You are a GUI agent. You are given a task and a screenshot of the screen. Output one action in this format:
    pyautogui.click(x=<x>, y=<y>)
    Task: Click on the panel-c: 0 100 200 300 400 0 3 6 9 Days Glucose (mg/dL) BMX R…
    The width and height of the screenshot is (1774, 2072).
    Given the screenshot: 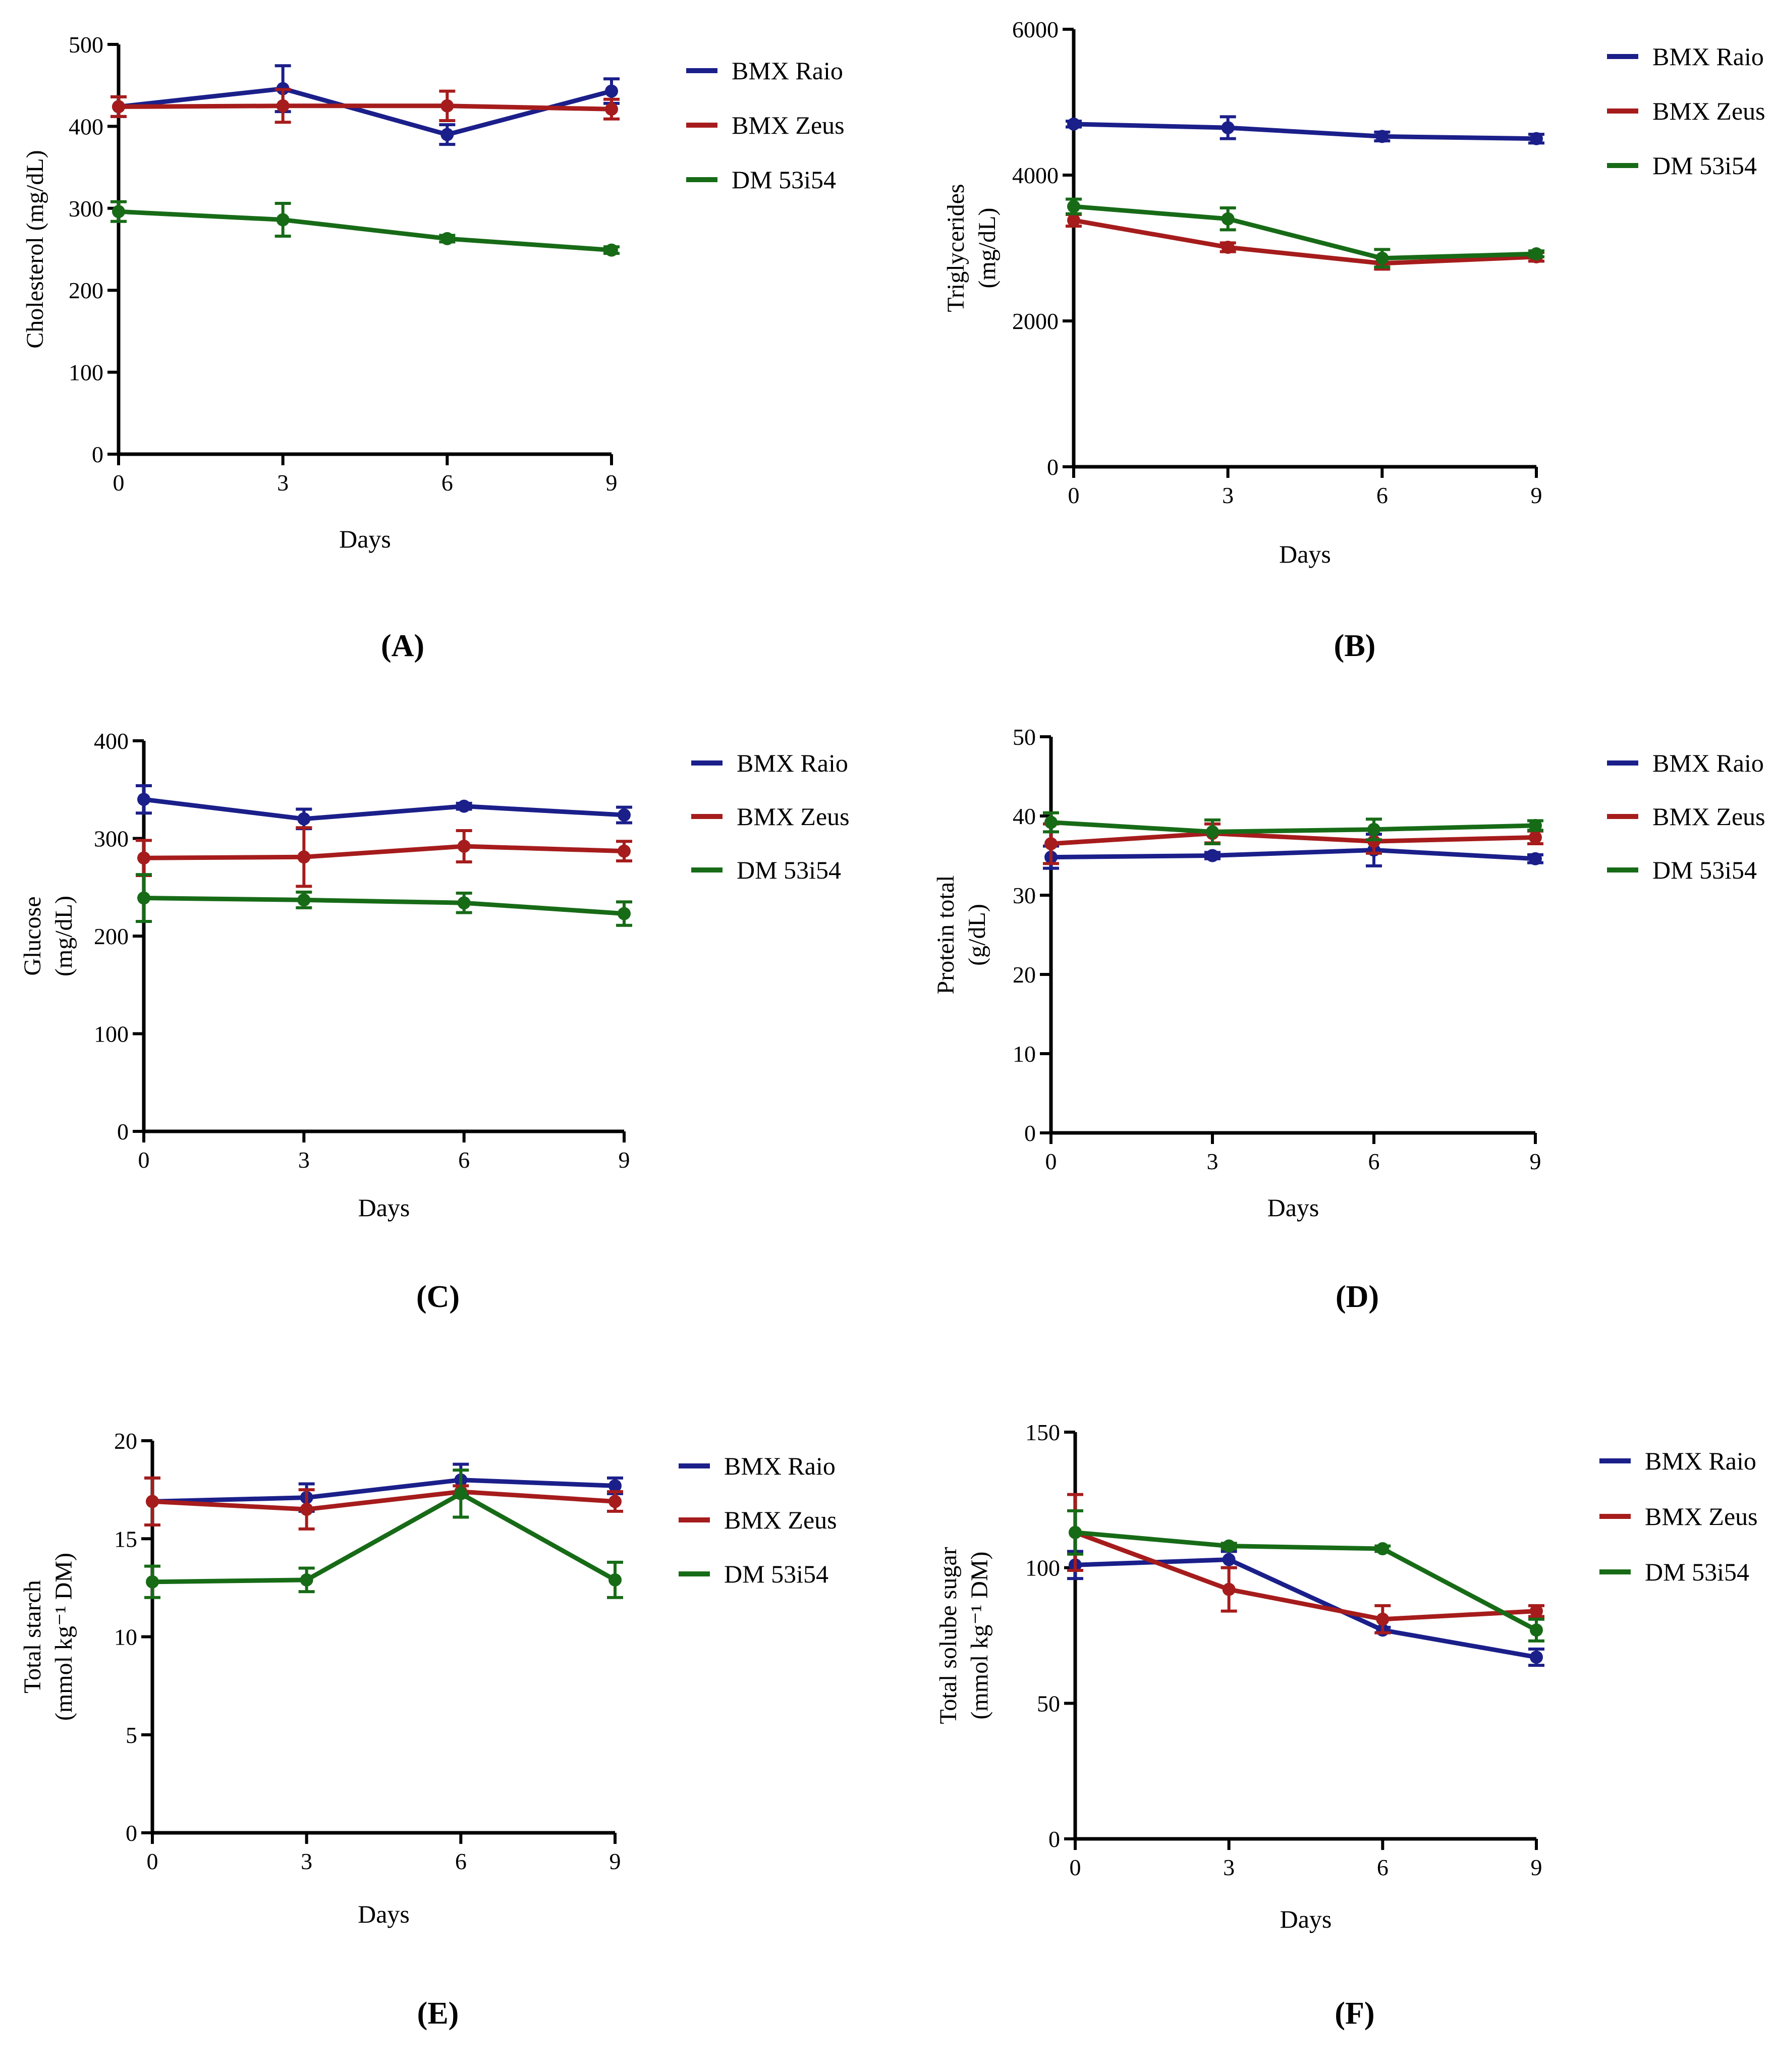 What is the action you would take?
    pyautogui.click(x=434, y=1021)
    